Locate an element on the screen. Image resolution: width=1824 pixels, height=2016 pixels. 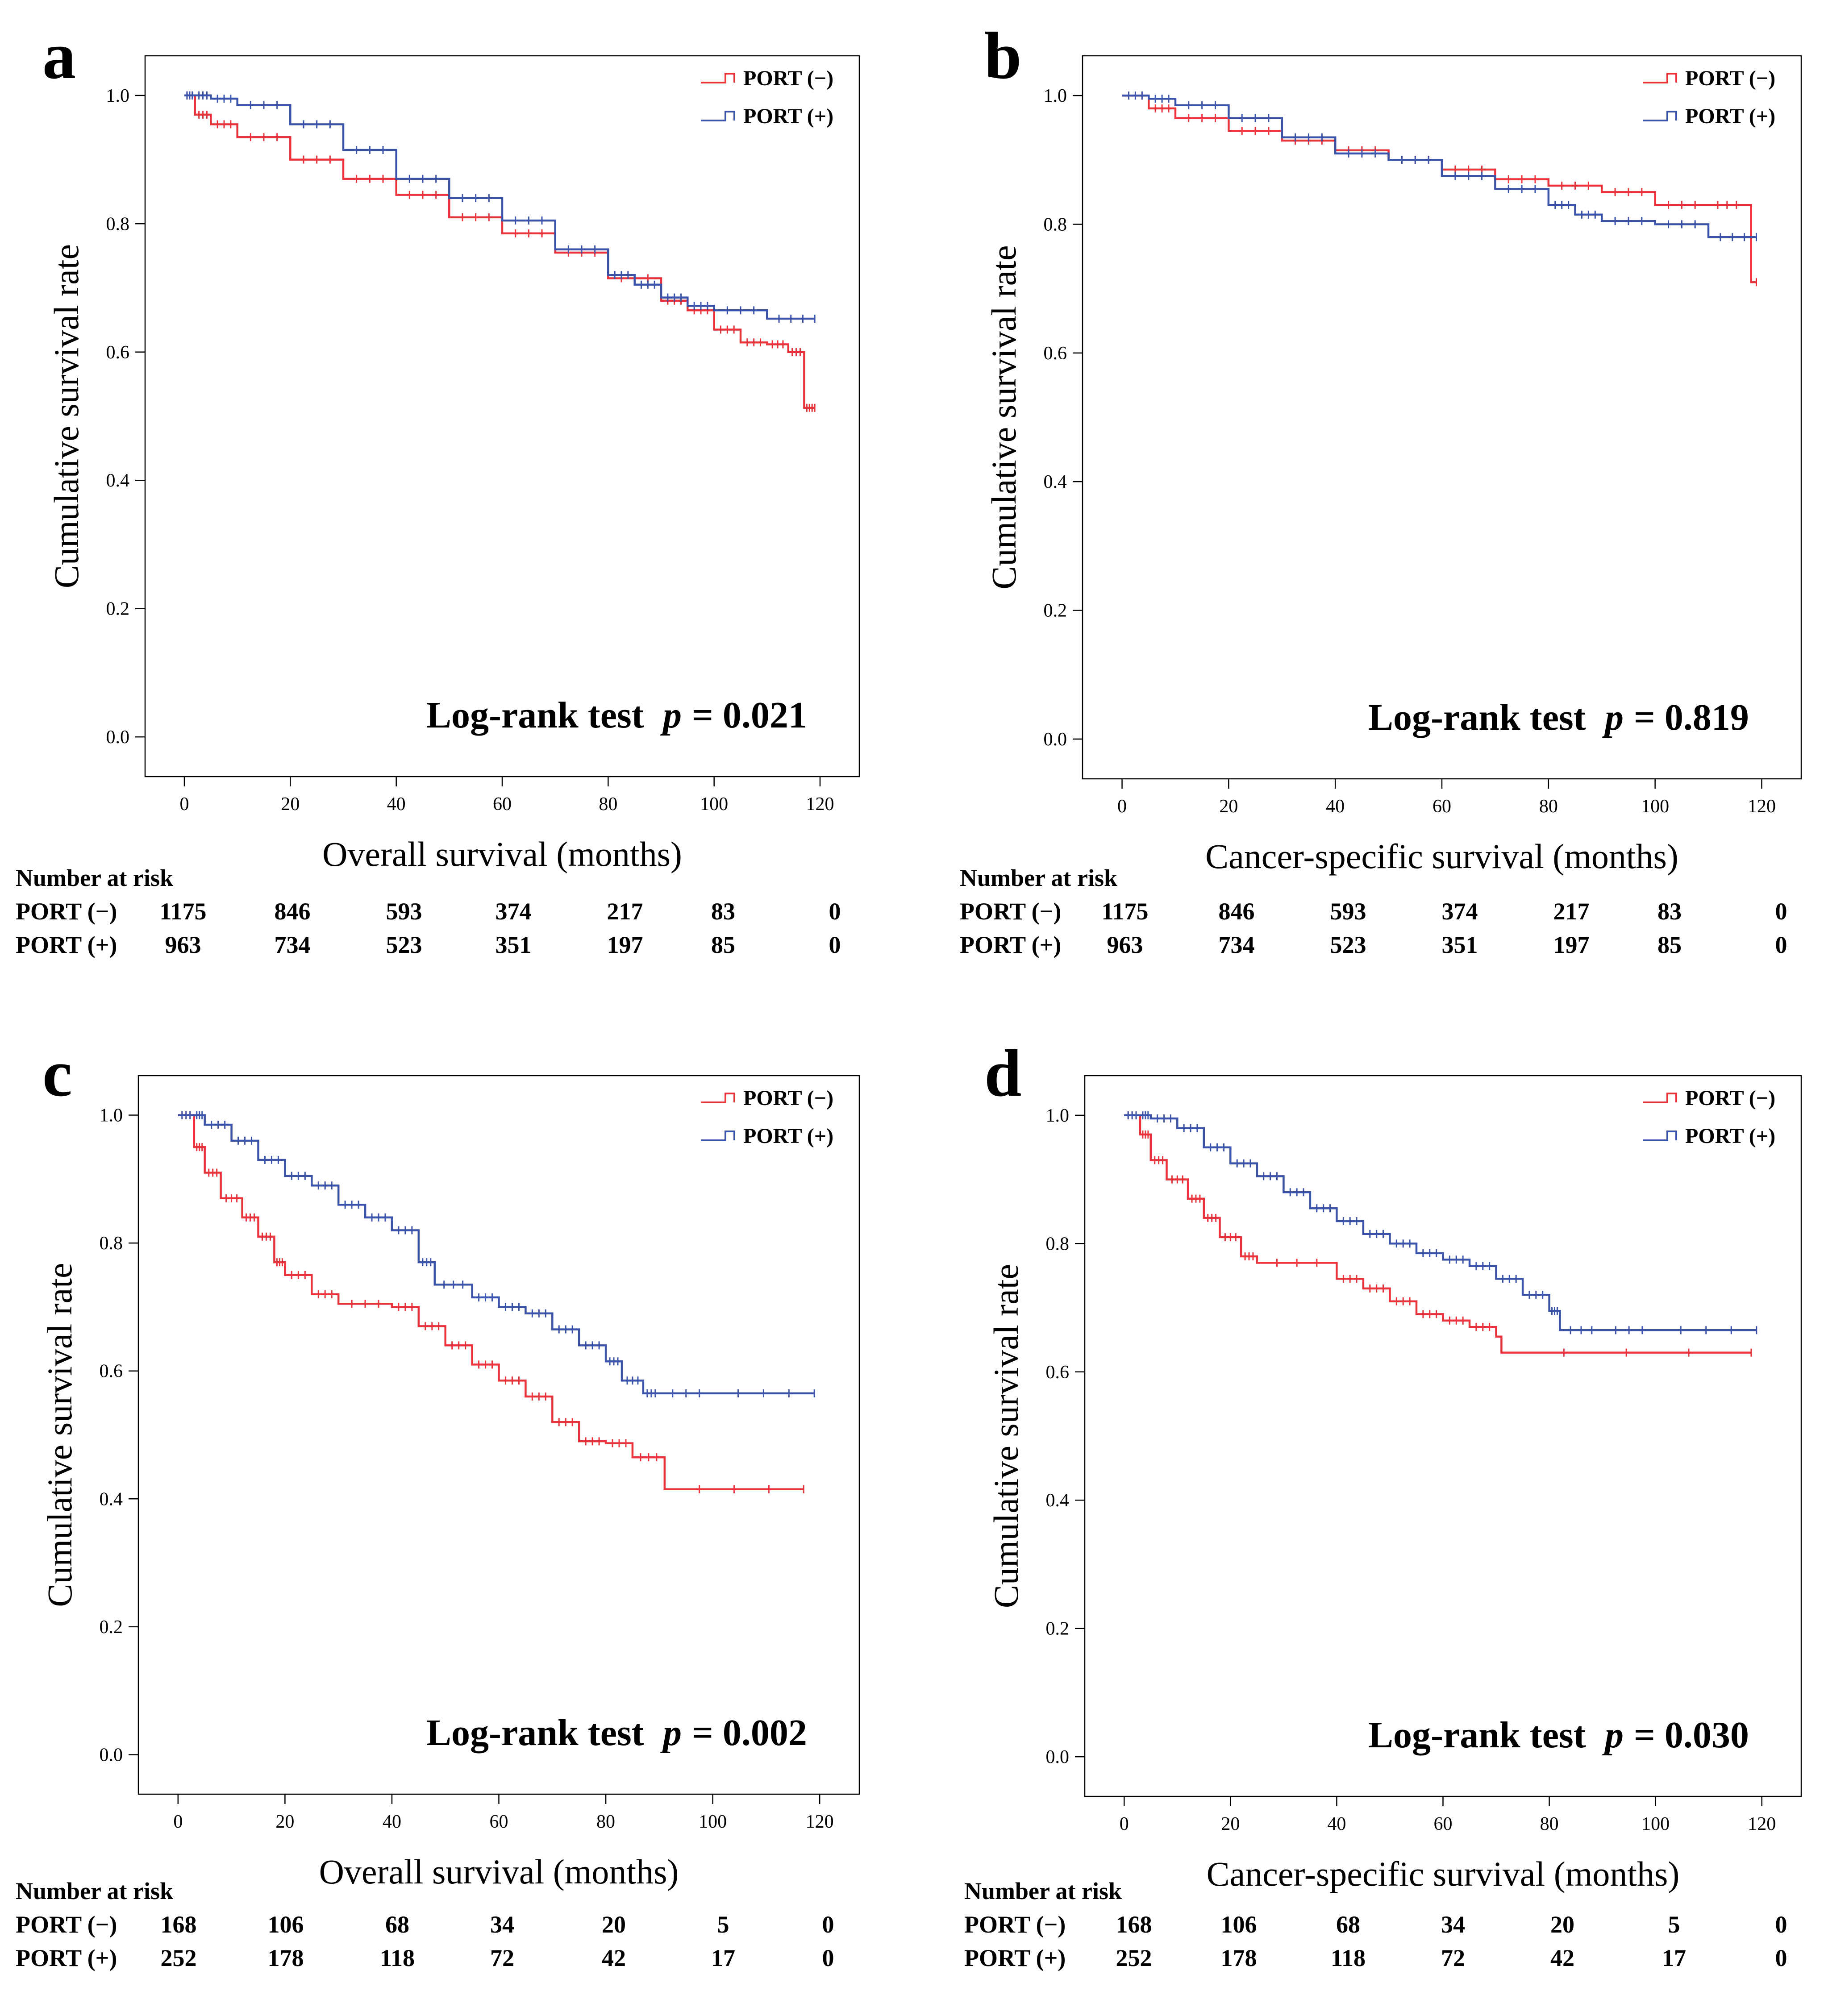
panel-letter: b is located at coordinates (1003, 56).